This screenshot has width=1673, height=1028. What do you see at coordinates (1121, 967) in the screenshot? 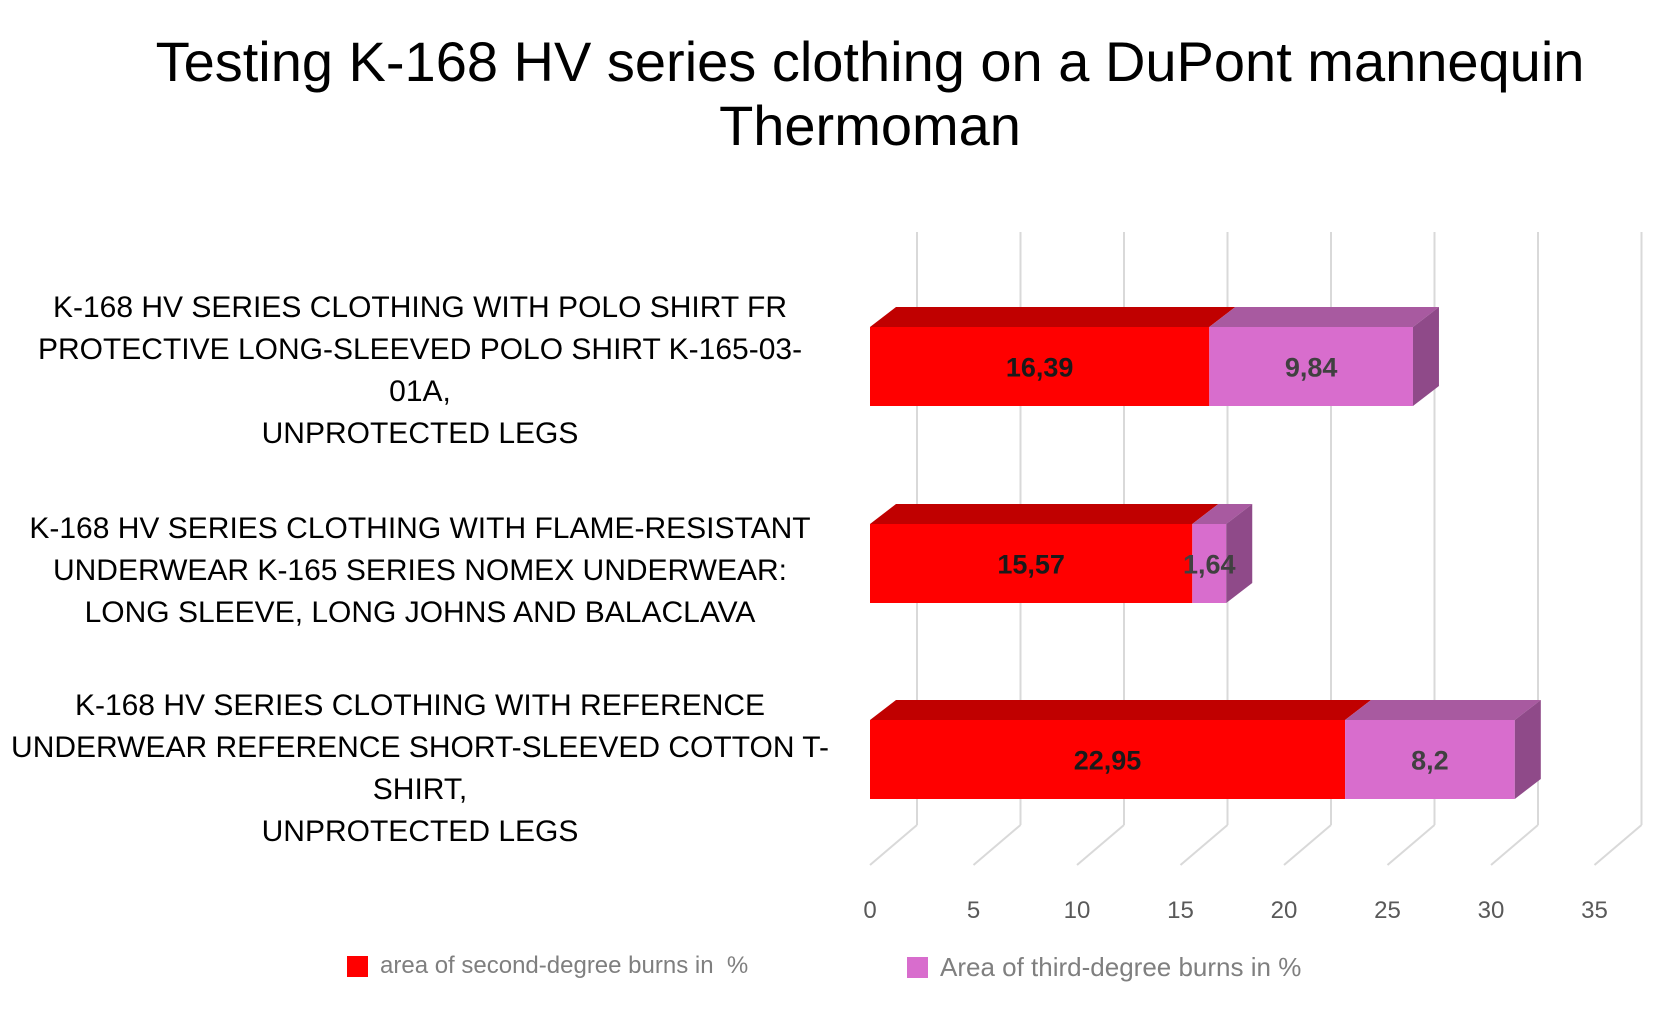
I see `legend-label-third-degree: Area of third-degree burns in %` at bounding box center [1121, 967].